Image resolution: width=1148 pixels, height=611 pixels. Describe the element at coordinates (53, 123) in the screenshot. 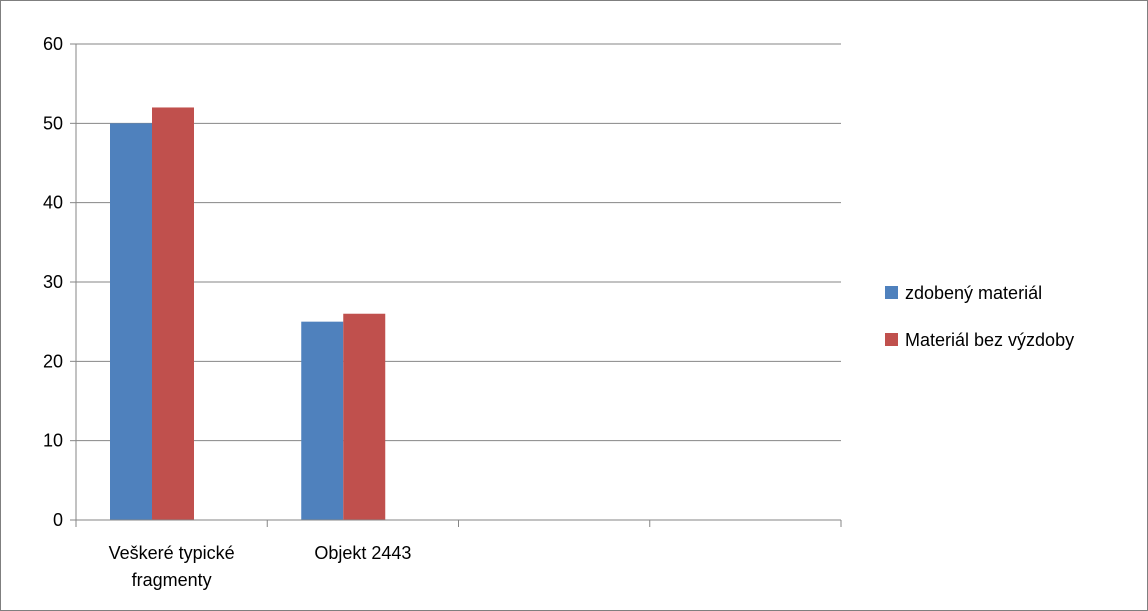

I see `y-tick-label: 50` at that location.